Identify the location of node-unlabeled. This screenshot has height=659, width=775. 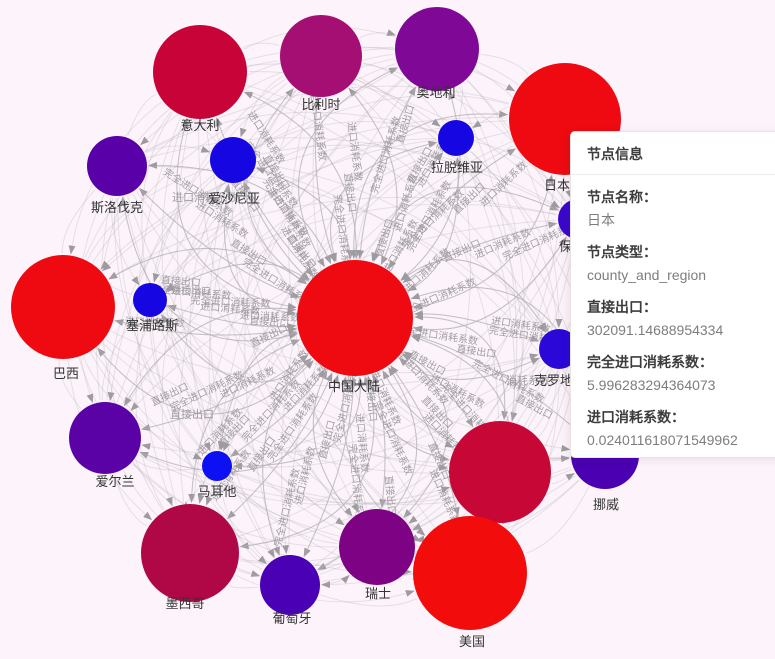
(500, 472).